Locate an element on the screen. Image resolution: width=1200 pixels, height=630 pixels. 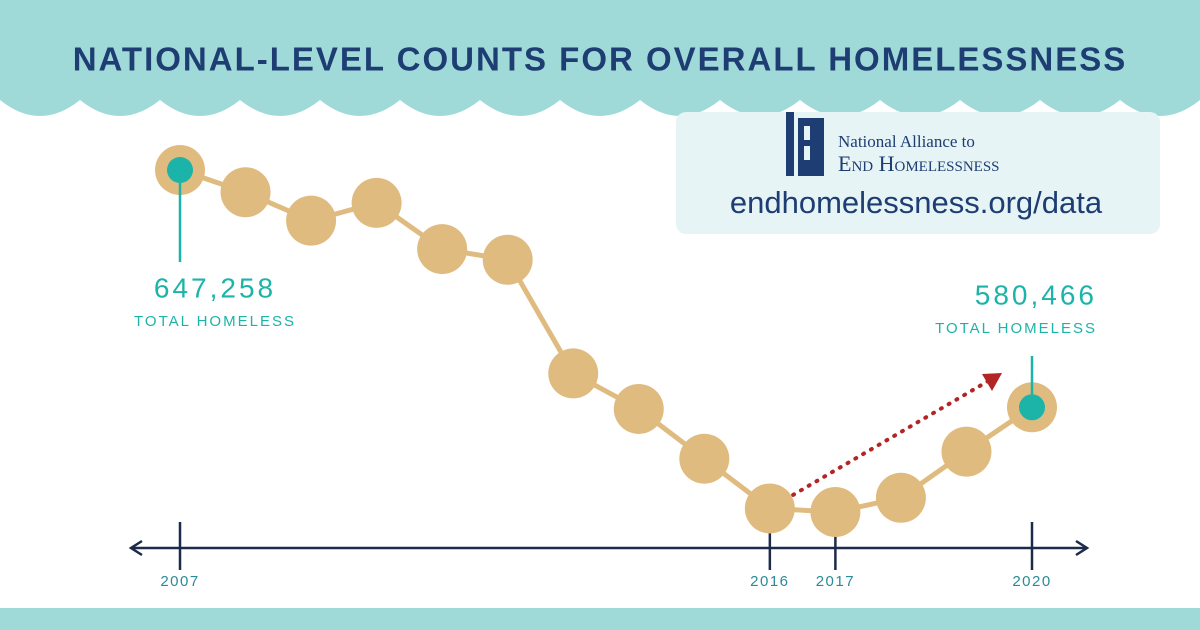
logo-url: endhomelessness.org/data is located at coordinates (916, 202).